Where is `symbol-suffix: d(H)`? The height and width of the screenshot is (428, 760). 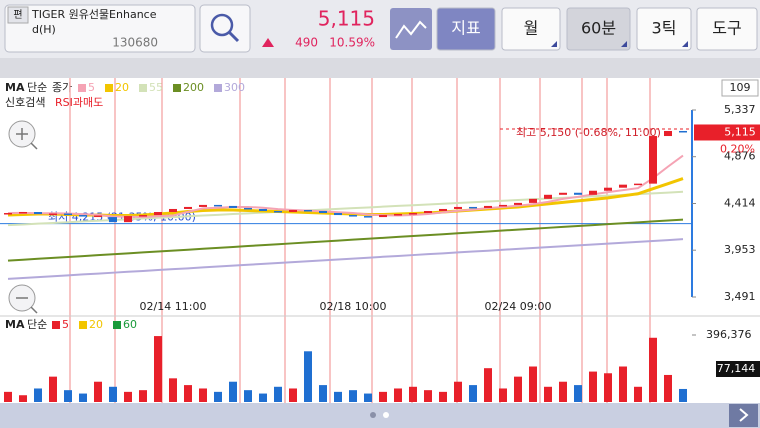 symbol-suffix: d(H) is located at coordinates (44, 29).